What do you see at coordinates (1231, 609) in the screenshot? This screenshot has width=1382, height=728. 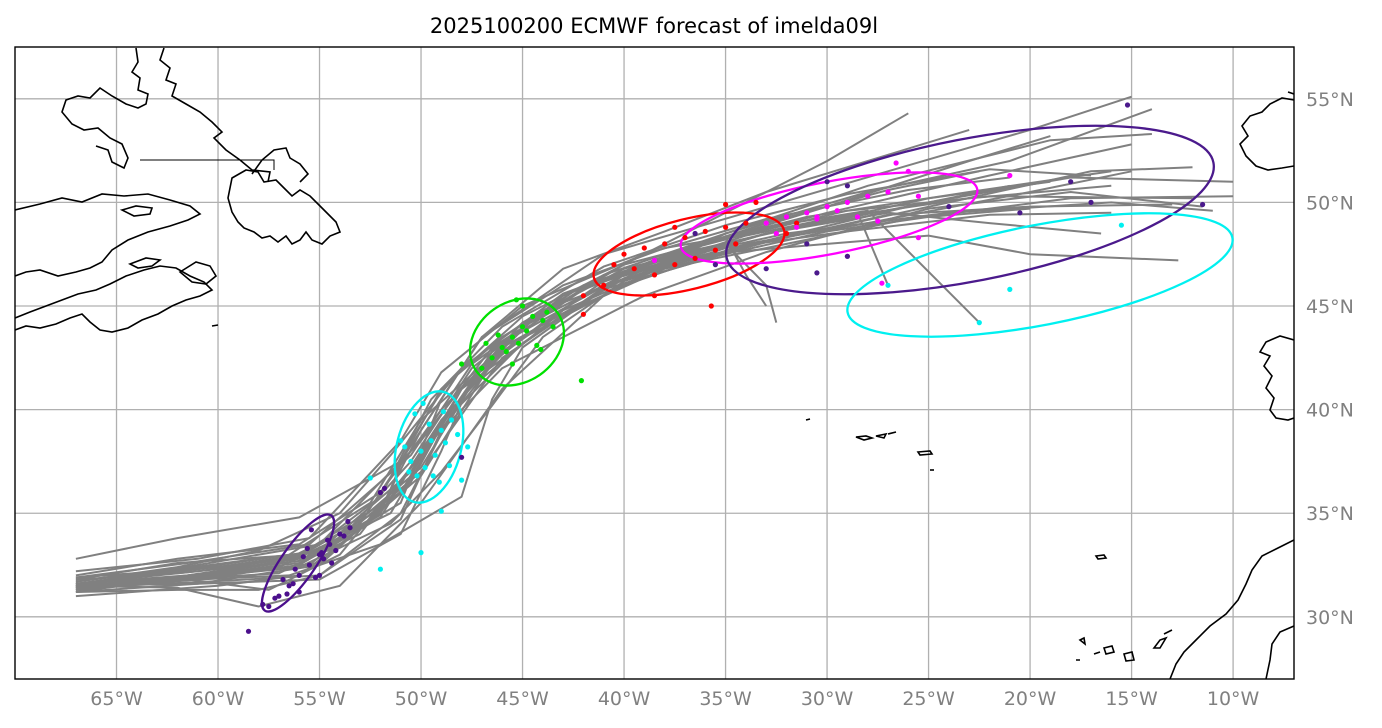 I see `coast-africa` at bounding box center [1231, 609].